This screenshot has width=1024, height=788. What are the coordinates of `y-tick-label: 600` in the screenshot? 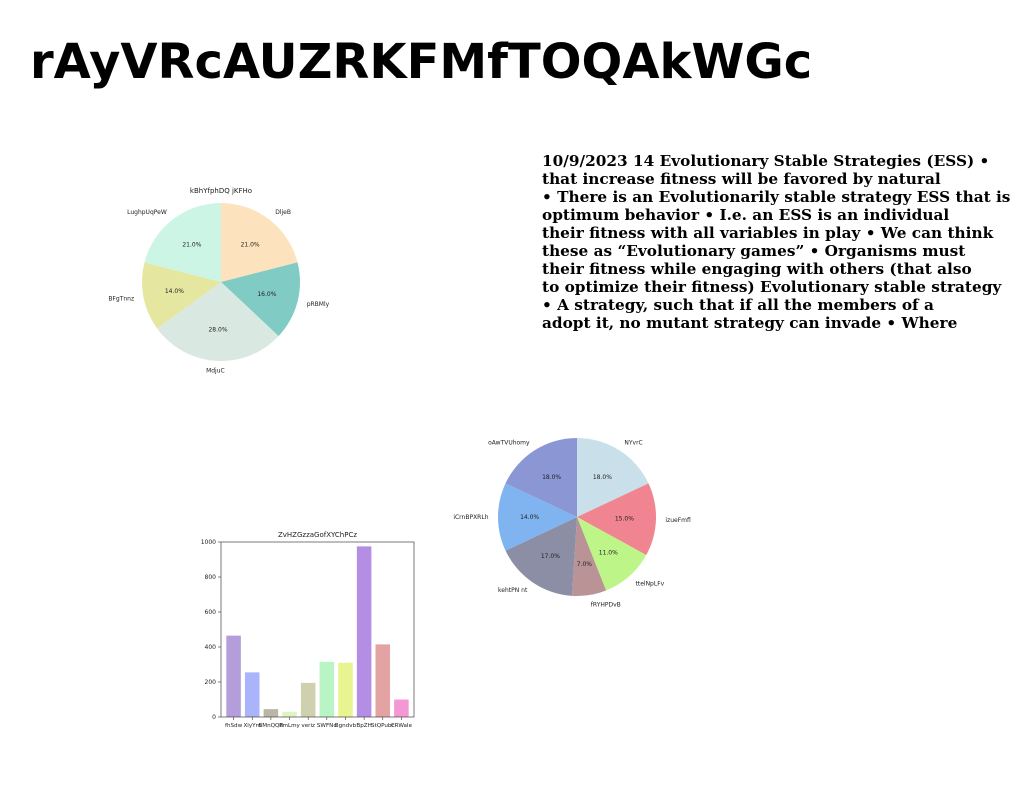 It's located at (211, 612).